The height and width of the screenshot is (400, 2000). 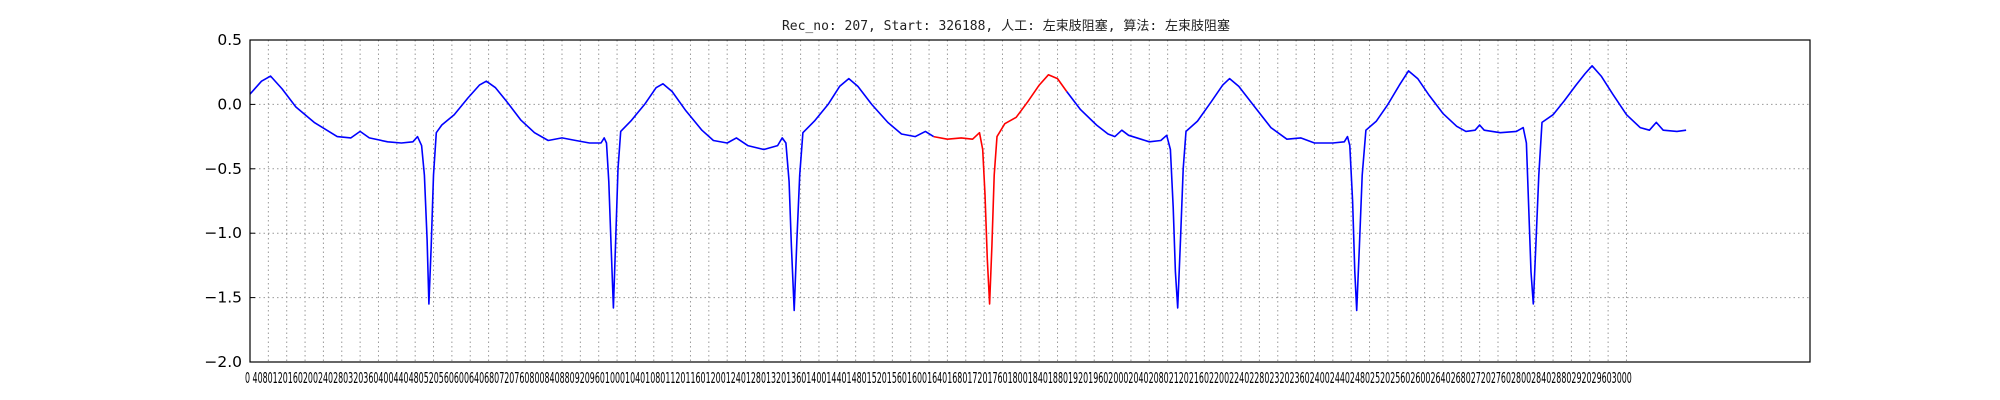 What do you see at coordinates (229, 40) in the screenshot?
I see `y-tick-label: 0.5` at bounding box center [229, 40].